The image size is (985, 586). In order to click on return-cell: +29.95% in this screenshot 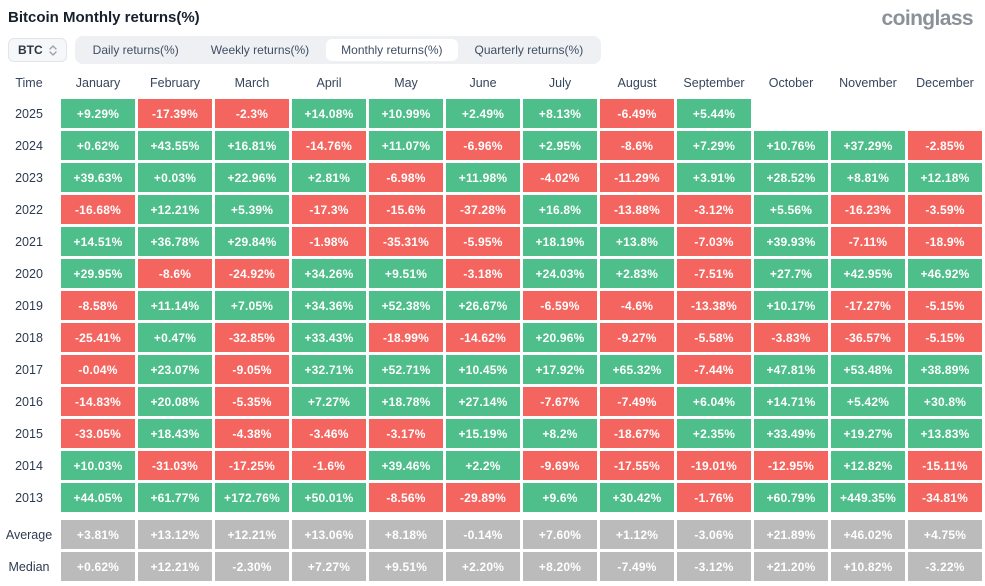, I will do `click(98, 273)`.